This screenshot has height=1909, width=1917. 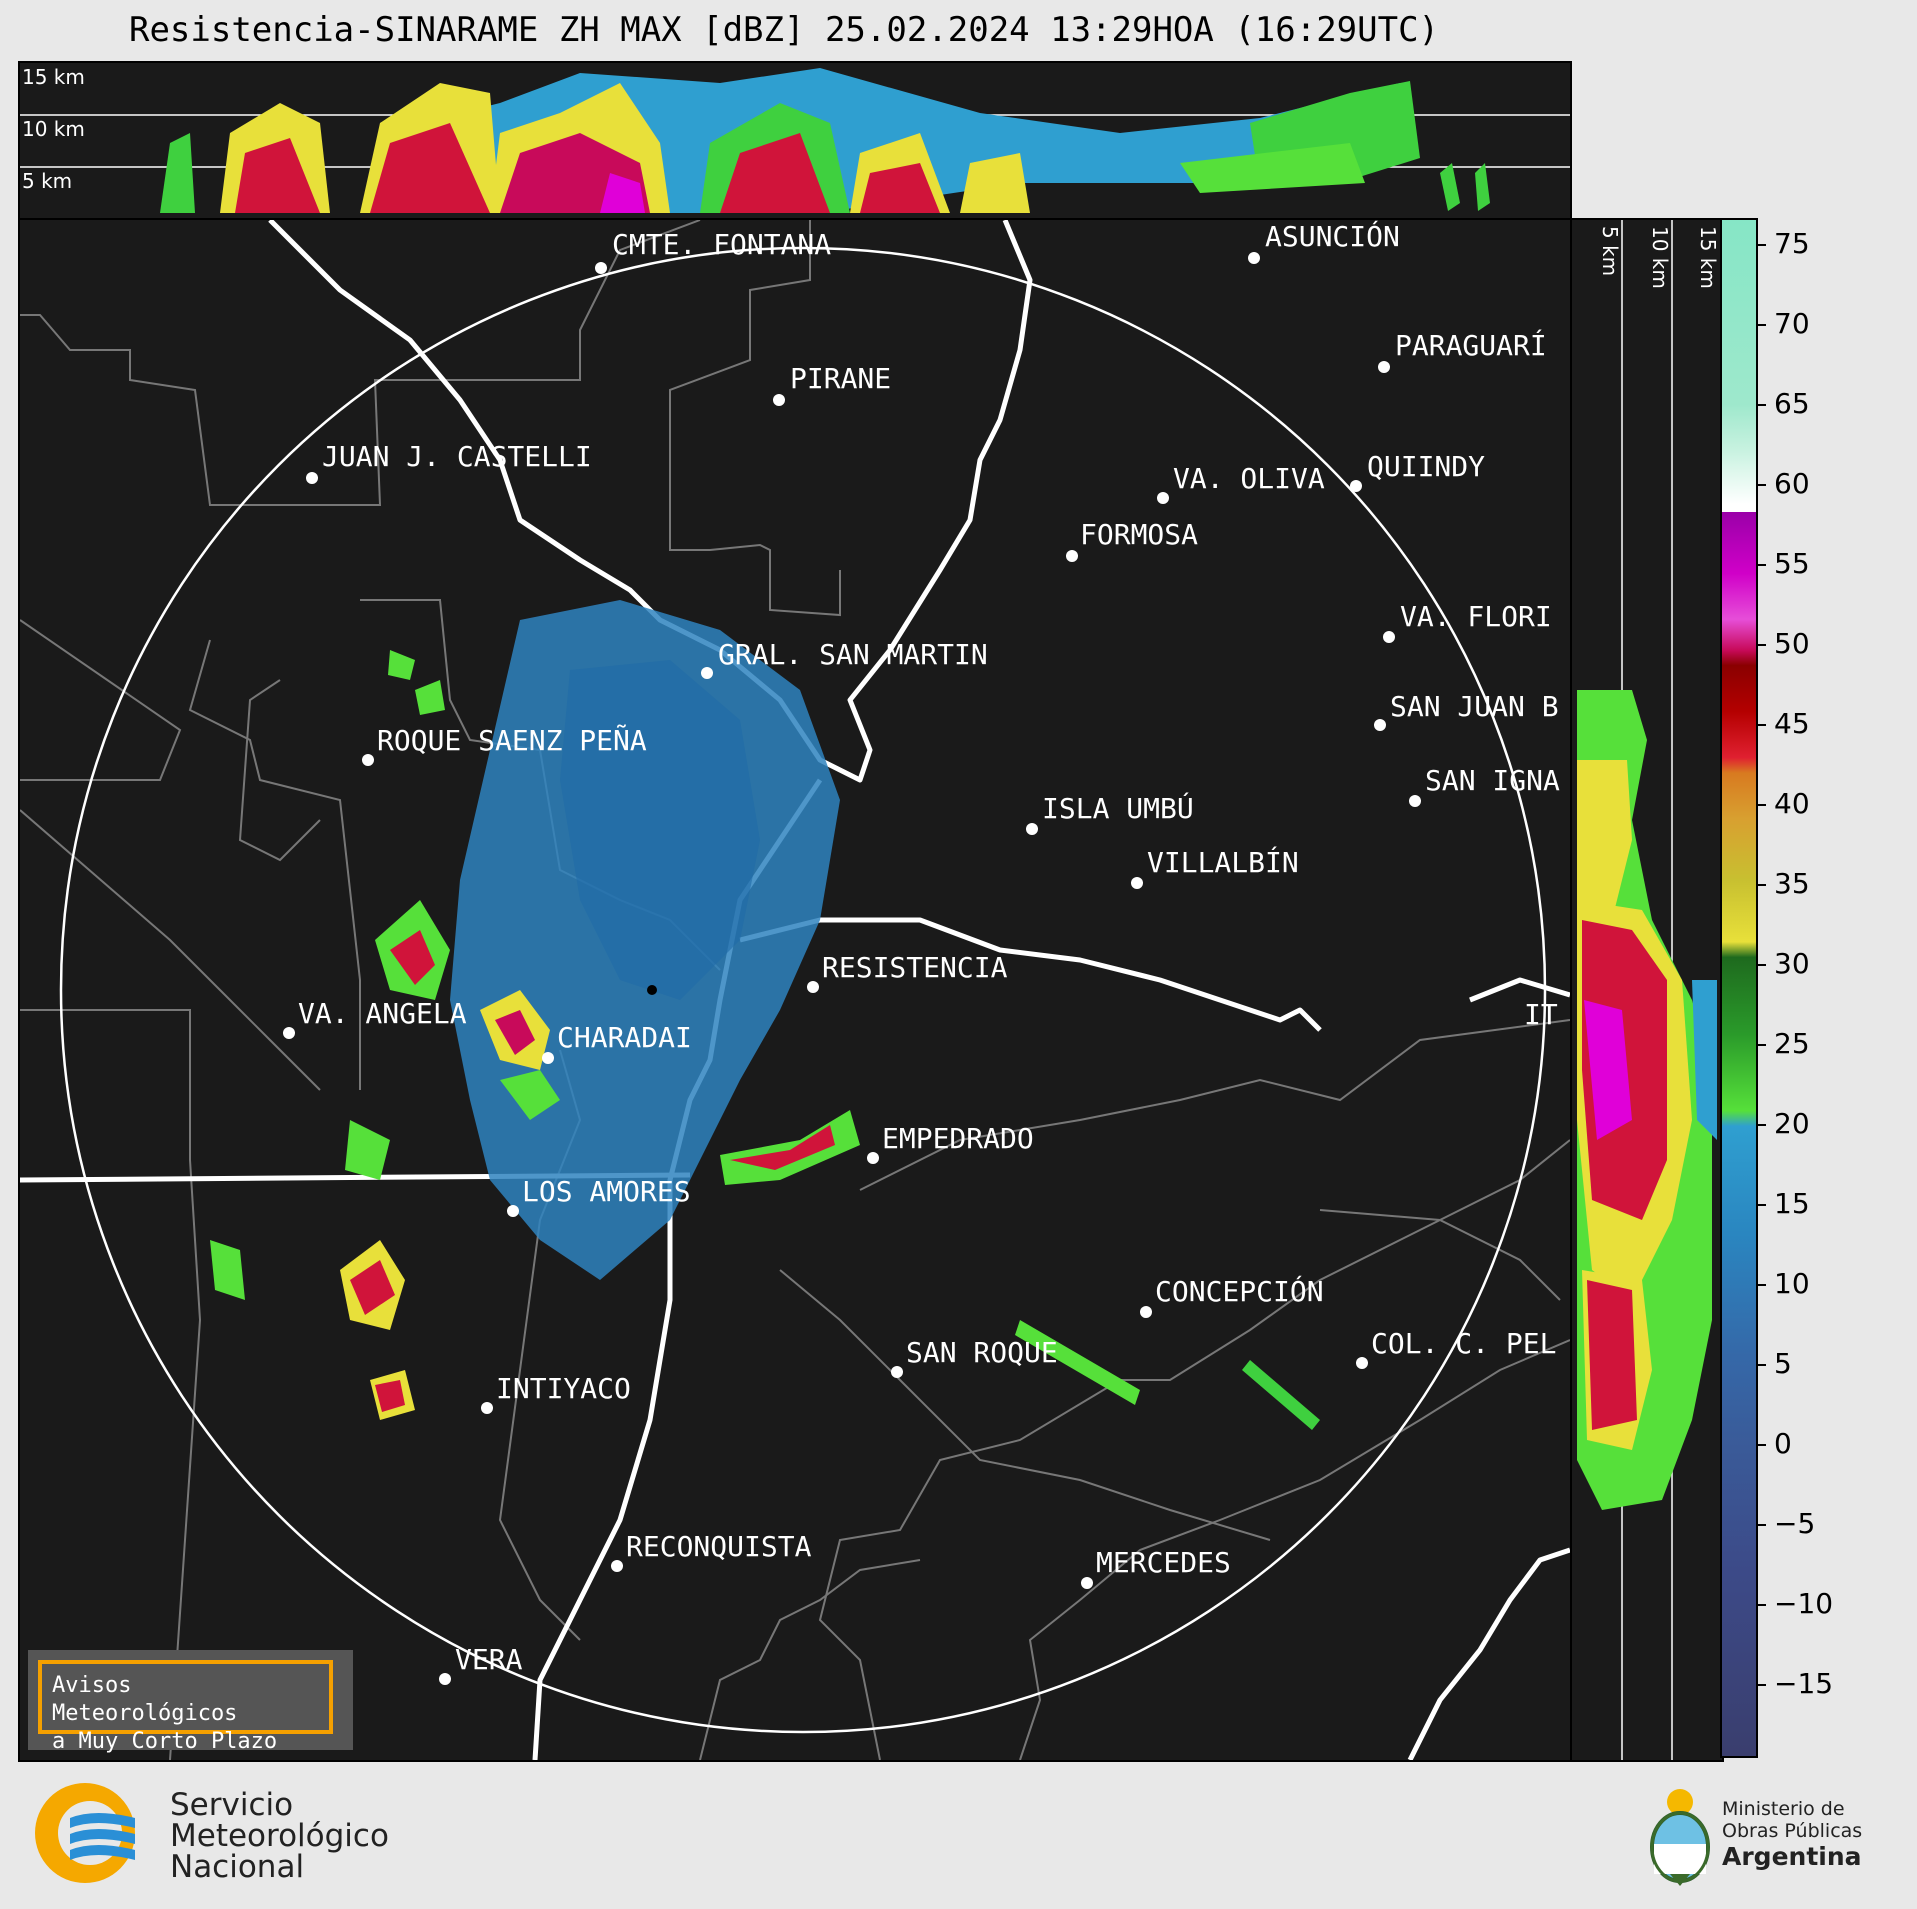 I want to click on city-label: ASUNCIÓN, so click(x=1332, y=236).